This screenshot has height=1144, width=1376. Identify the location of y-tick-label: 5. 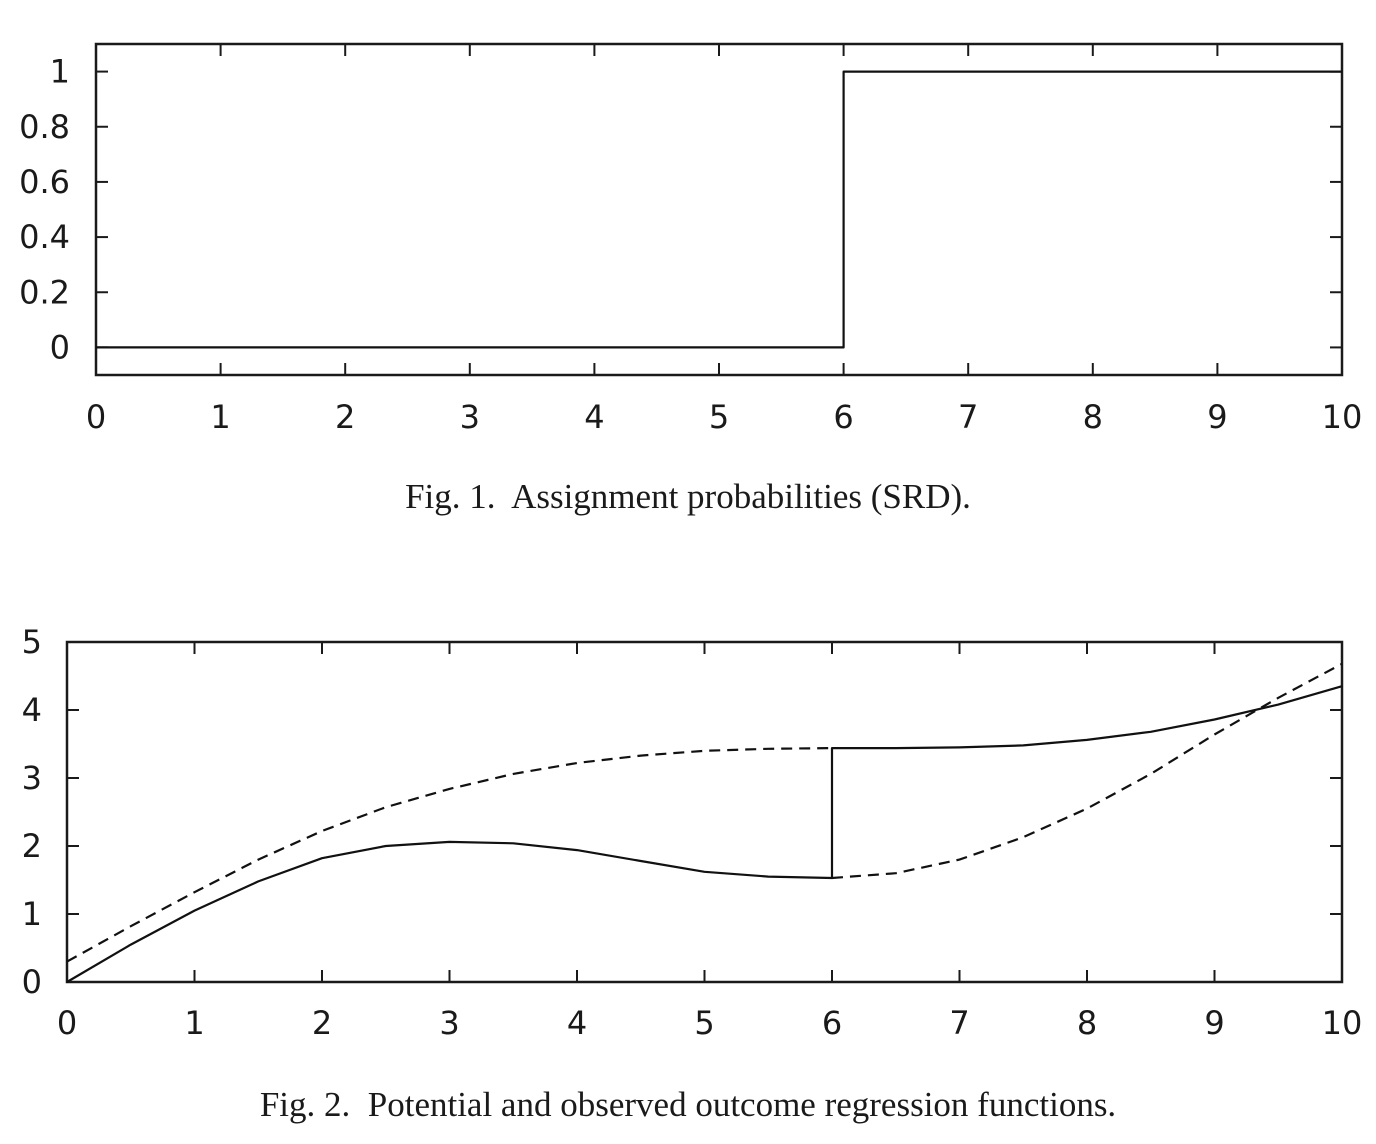
(32, 642).